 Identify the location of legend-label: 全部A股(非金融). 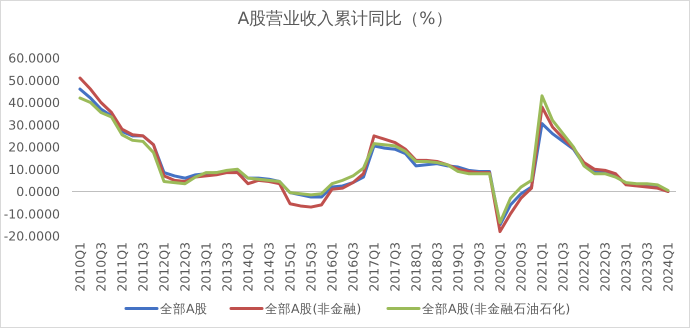
(313, 308).